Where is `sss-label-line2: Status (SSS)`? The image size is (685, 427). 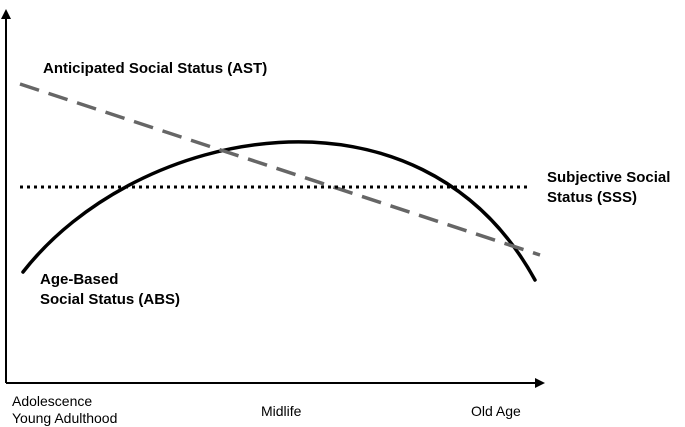 sss-label-line2: Status (SSS) is located at coordinates (592, 197).